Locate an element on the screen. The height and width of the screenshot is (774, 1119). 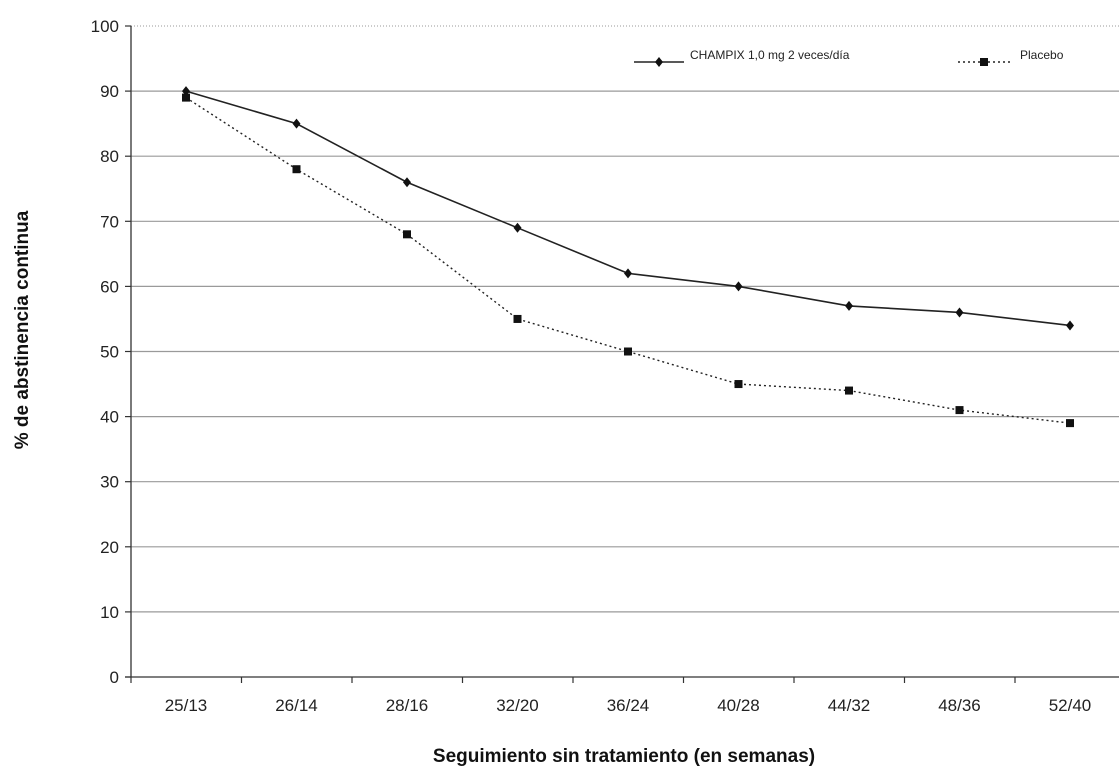
y-tick-label: 30 is located at coordinates (109, 482).